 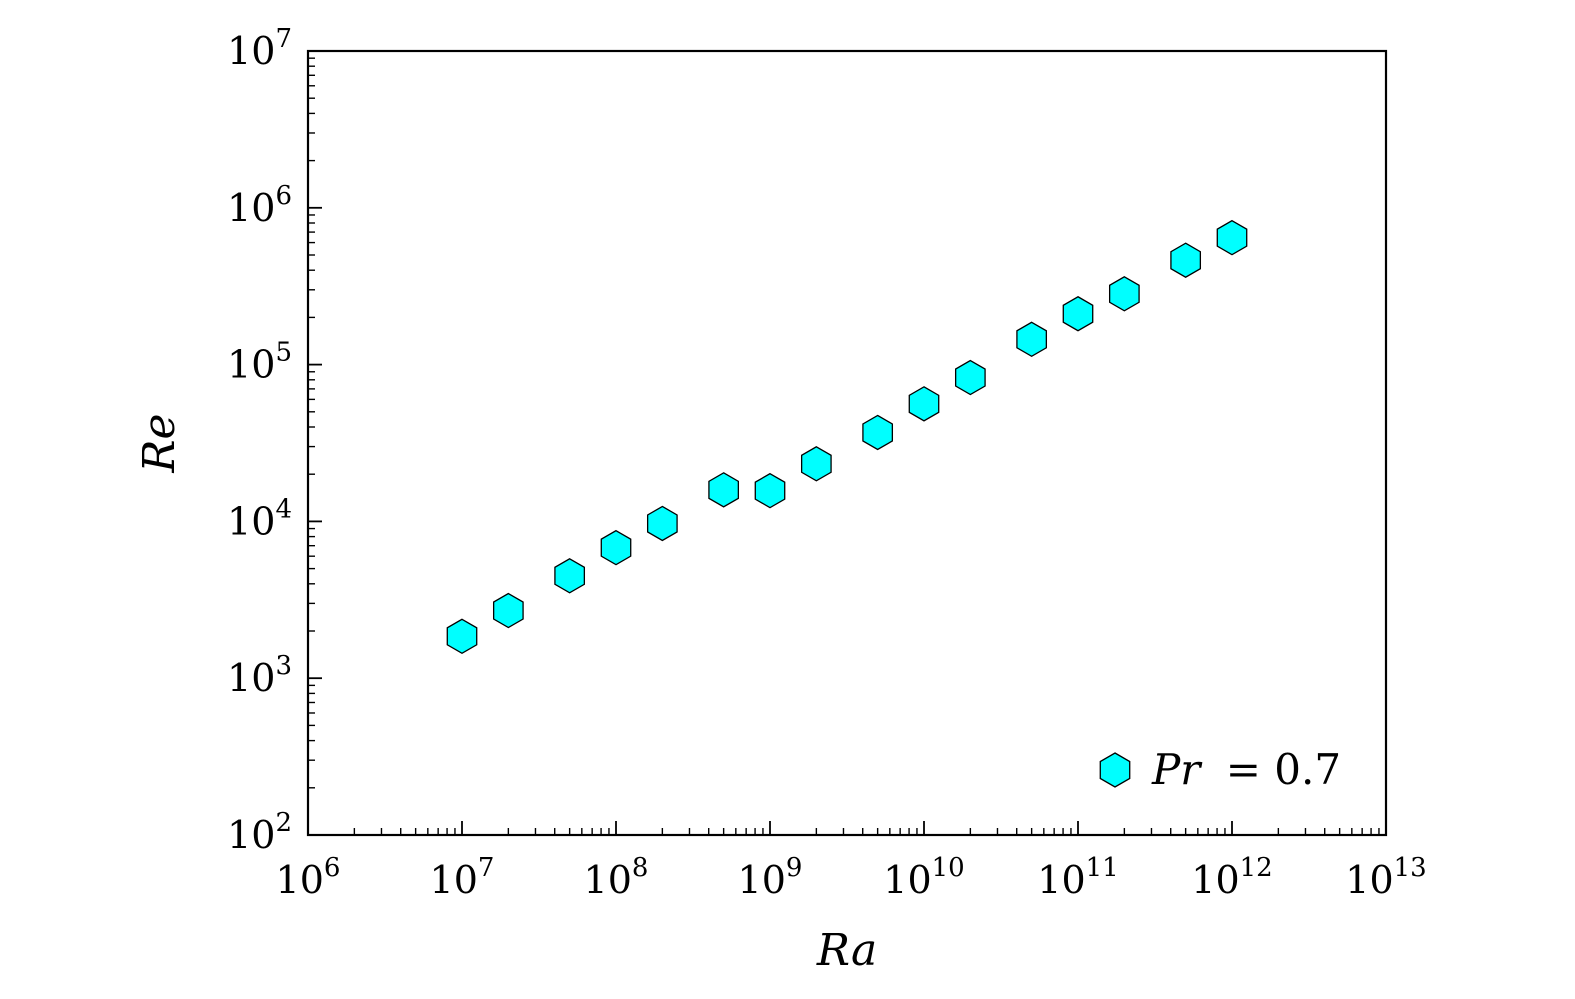 I want to click on y-axis-label: Re, so click(x=159, y=443).